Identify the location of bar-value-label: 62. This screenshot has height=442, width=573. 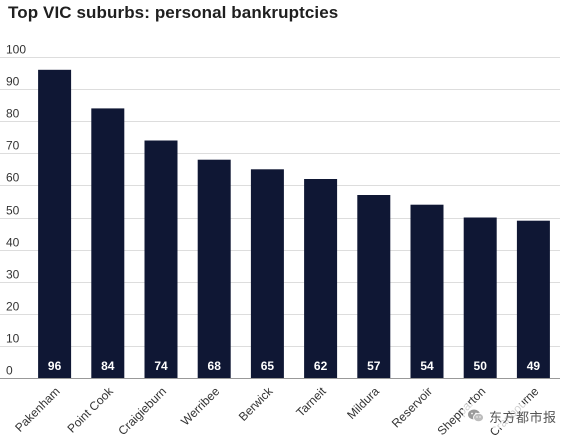
(321, 366).